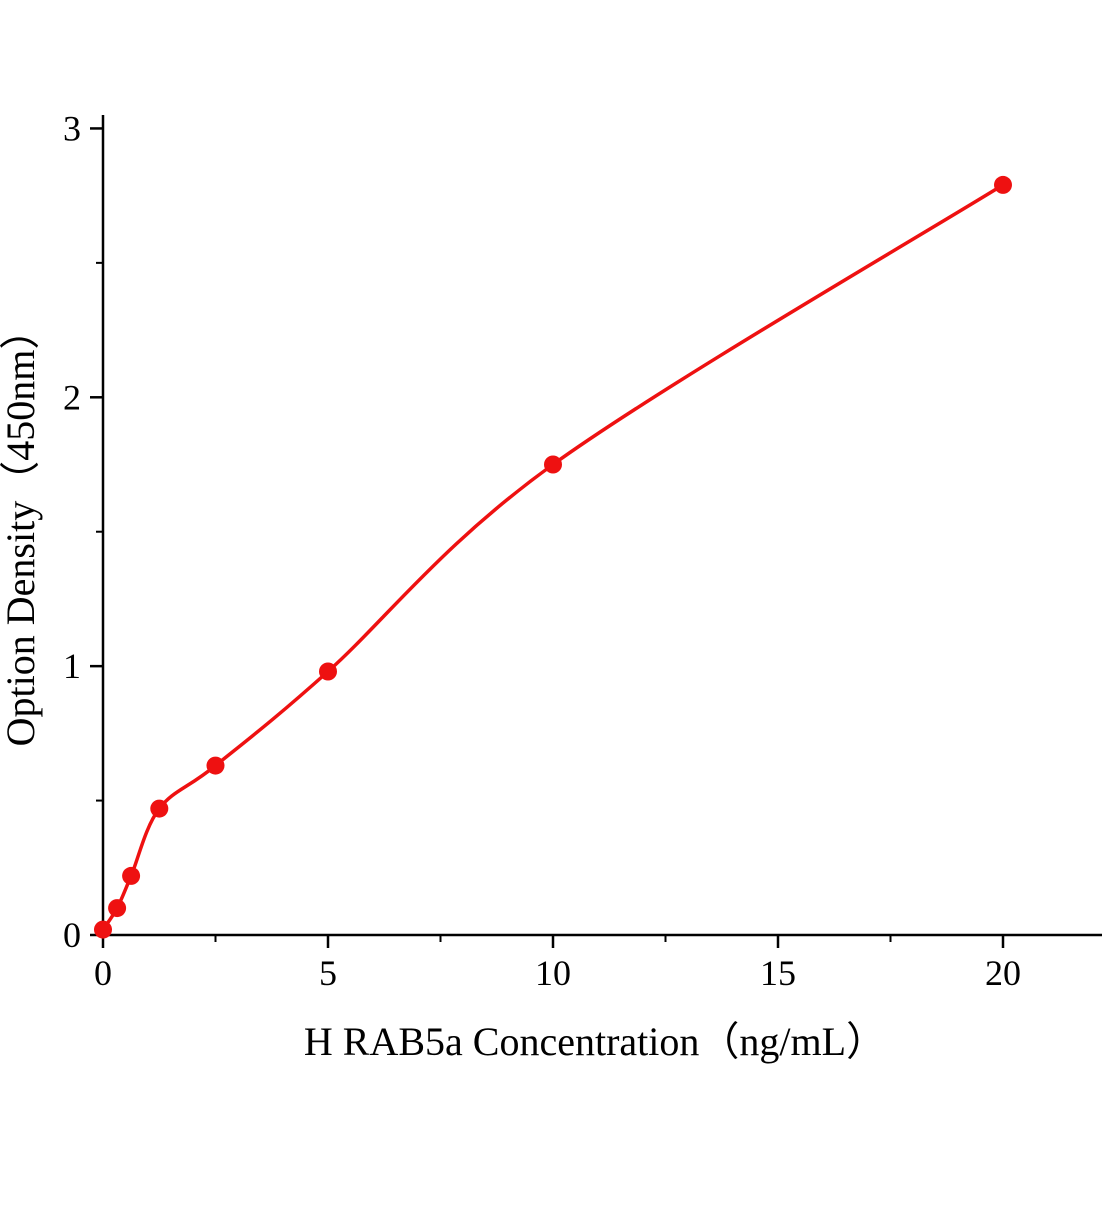  What do you see at coordinates (72, 935) in the screenshot?
I see `y-tick-label: 0` at bounding box center [72, 935].